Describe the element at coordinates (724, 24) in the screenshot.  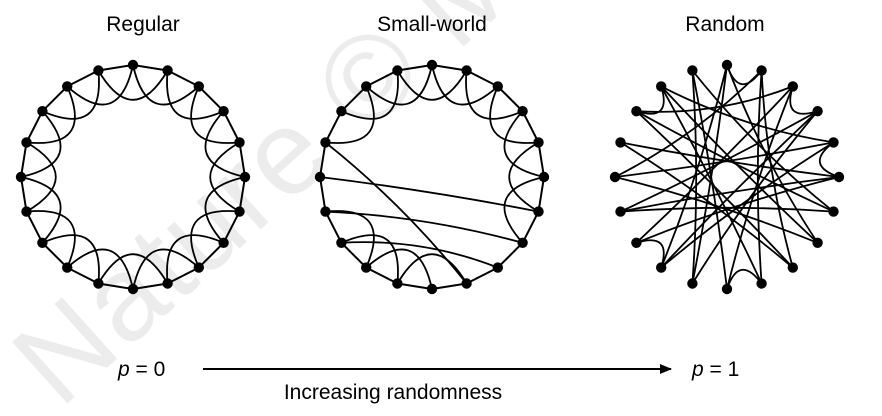
I see `panel-title-random: Random` at that location.